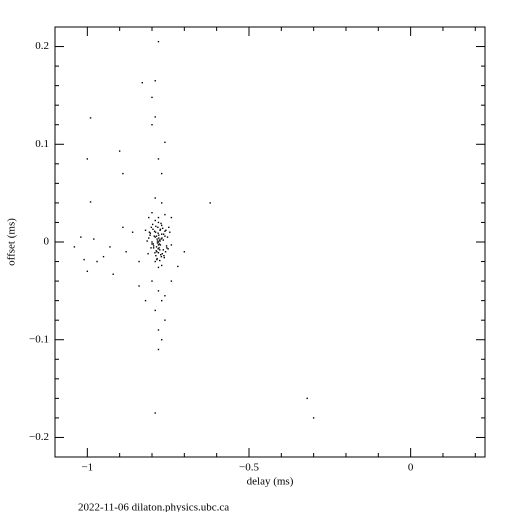 Image resolution: width=512 pixels, height=512 pixels. Describe the element at coordinates (42, 46) in the screenshot. I see `y-tick-label: 0.2` at that location.